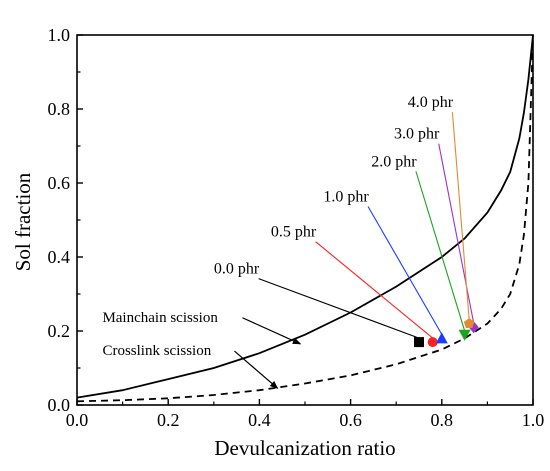  I want to click on y-tick-label: 1.0, so click(59, 35).